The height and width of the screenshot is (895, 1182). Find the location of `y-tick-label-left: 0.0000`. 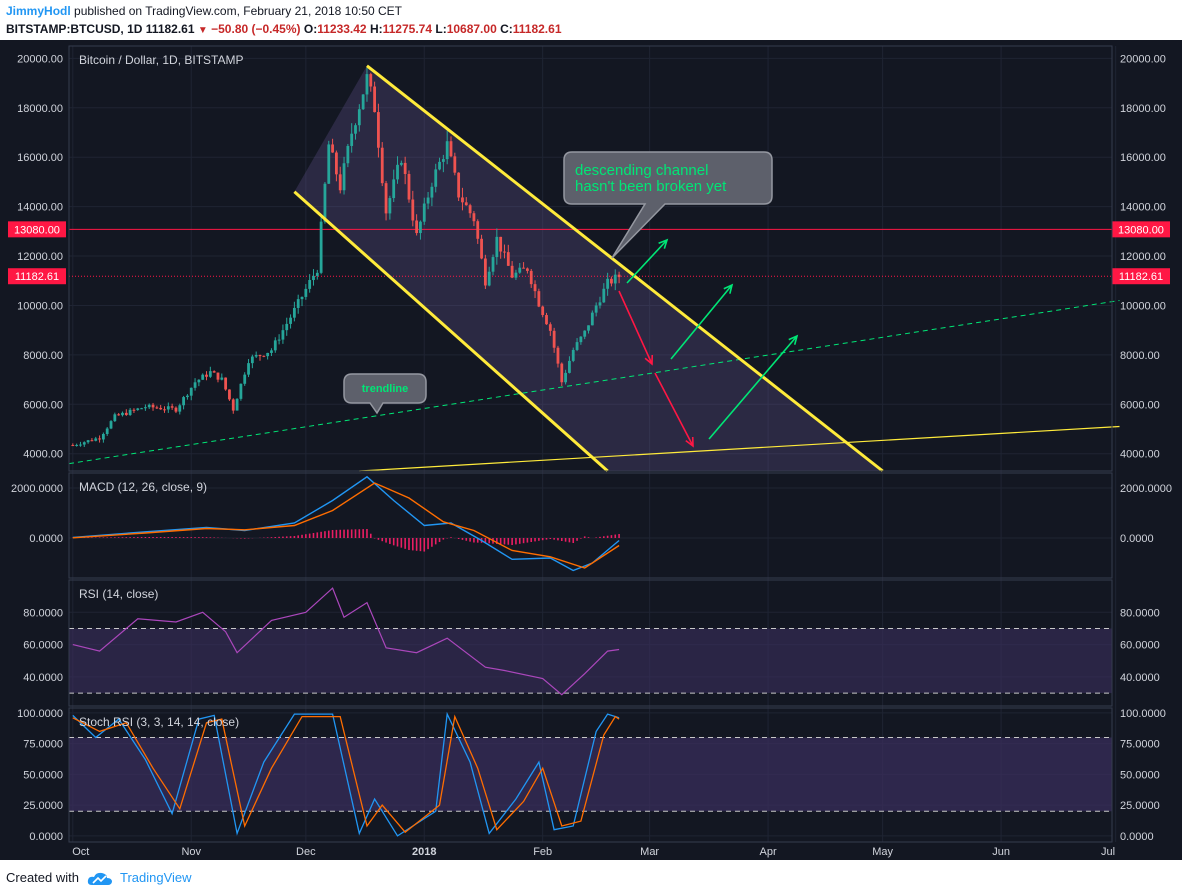

y-tick-label-left: 0.0000 is located at coordinates (46, 837).